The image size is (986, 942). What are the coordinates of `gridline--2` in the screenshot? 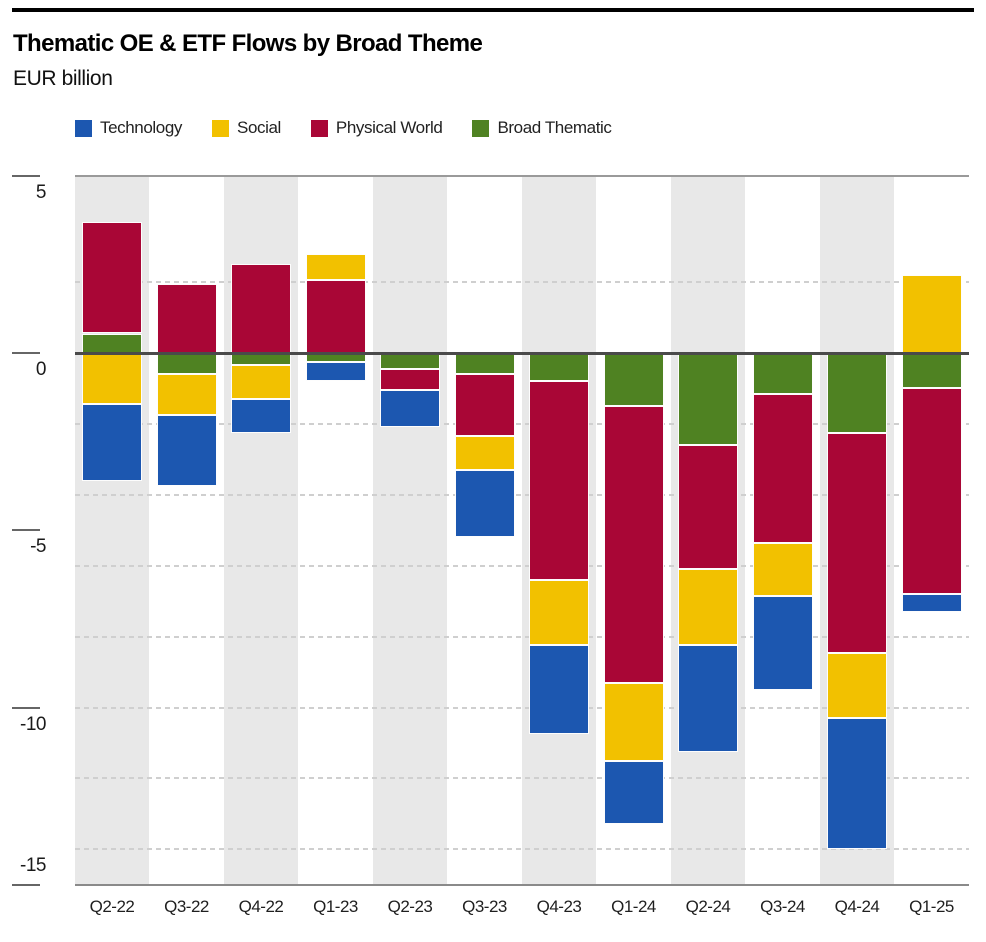 It's located at (521, 423).